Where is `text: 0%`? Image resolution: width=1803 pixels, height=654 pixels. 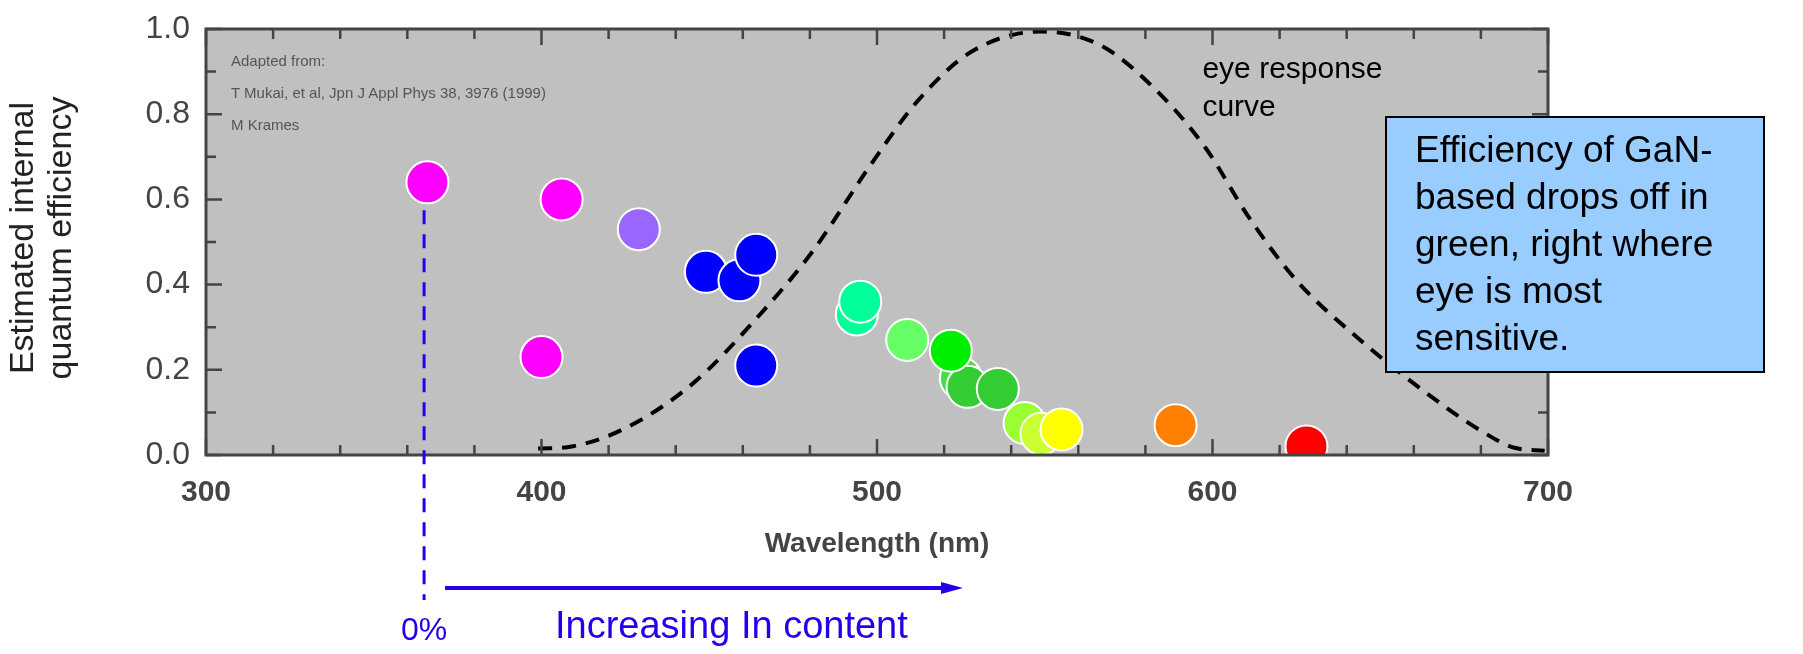
text: 0% is located at coordinates (424, 629).